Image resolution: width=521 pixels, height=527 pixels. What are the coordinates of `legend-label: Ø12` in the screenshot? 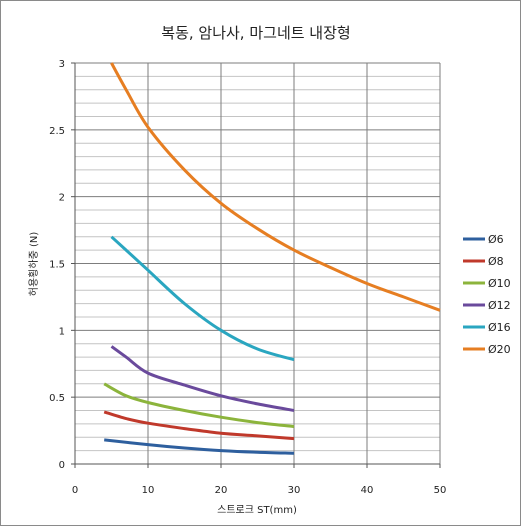 It's located at (499, 305).